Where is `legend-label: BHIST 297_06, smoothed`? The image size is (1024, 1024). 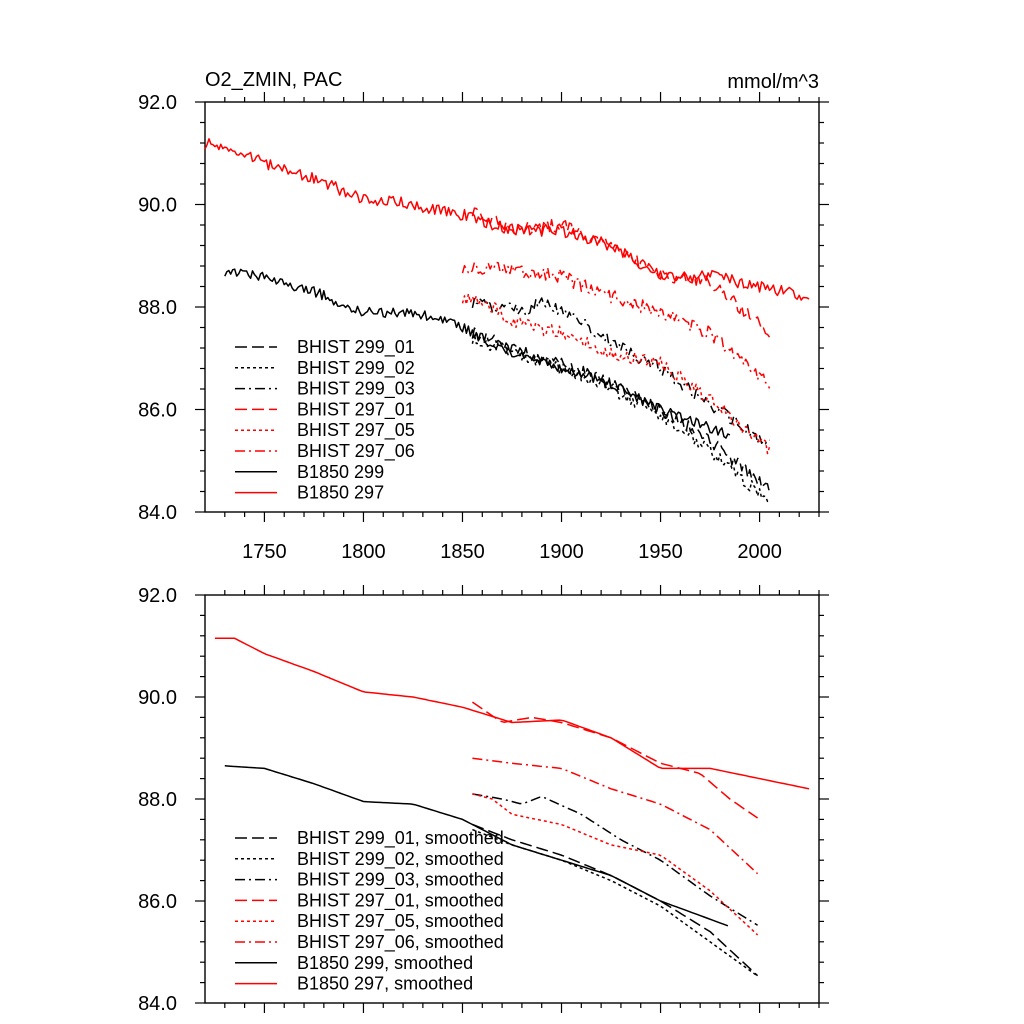 legend-label: BHIST 297_06, smoothed is located at coordinates (400, 942).